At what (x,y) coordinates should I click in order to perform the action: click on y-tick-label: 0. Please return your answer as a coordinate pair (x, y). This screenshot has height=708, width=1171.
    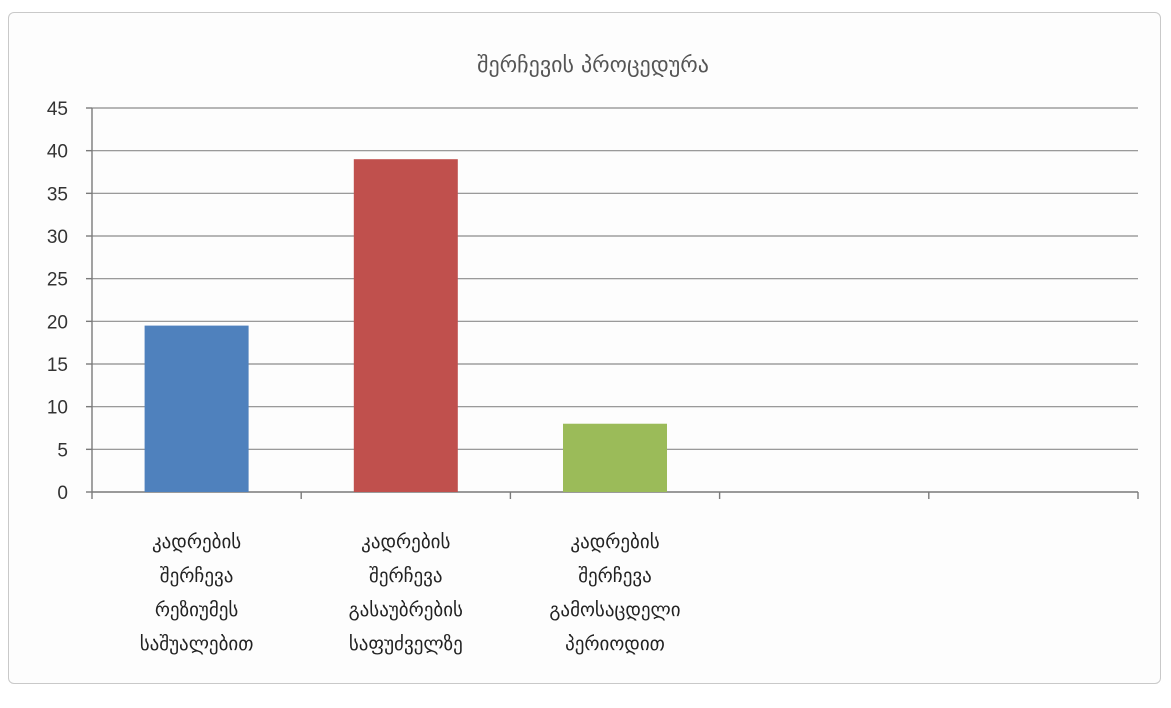
    Looking at the image, I should click on (62, 493).